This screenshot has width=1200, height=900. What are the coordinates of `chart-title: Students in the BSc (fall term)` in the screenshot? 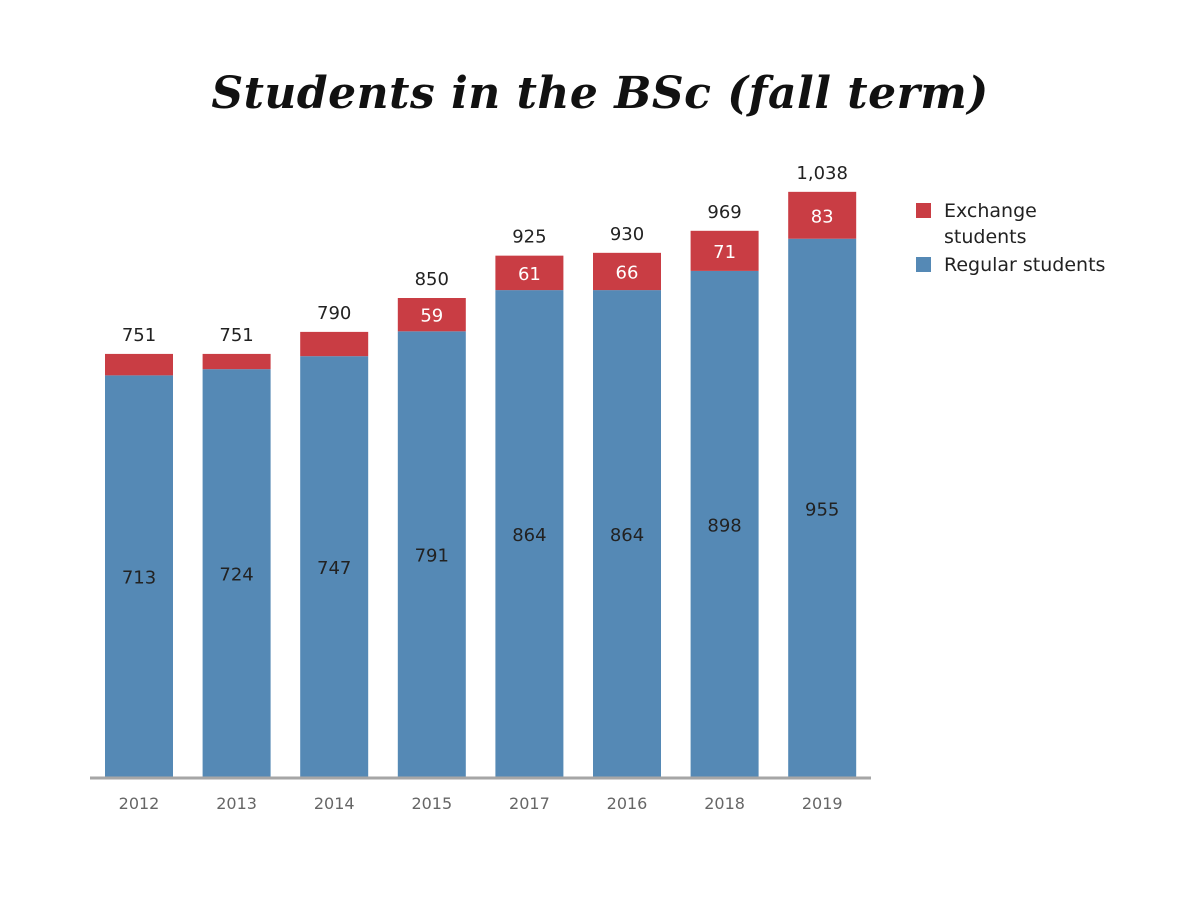 It's located at (600, 93).